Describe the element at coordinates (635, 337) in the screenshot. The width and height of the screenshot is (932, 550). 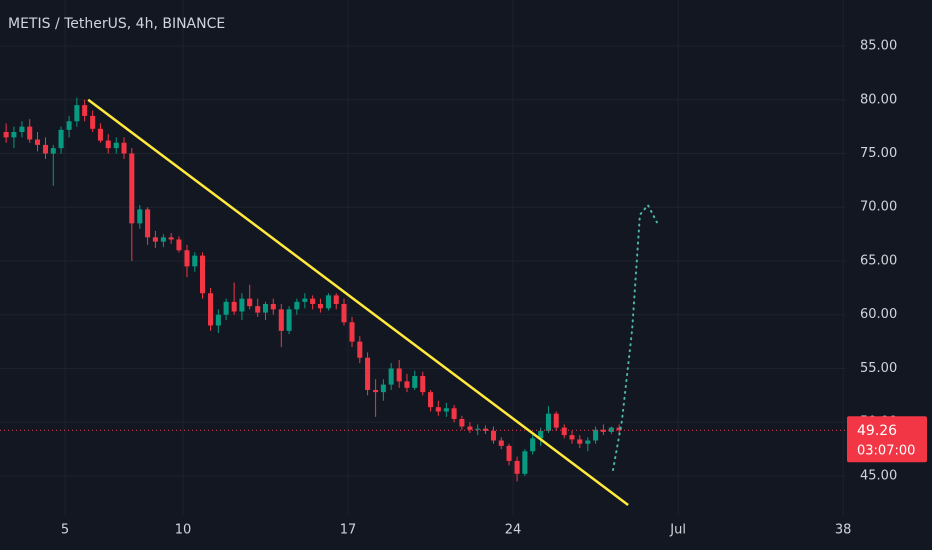
I see `projection-path` at that location.